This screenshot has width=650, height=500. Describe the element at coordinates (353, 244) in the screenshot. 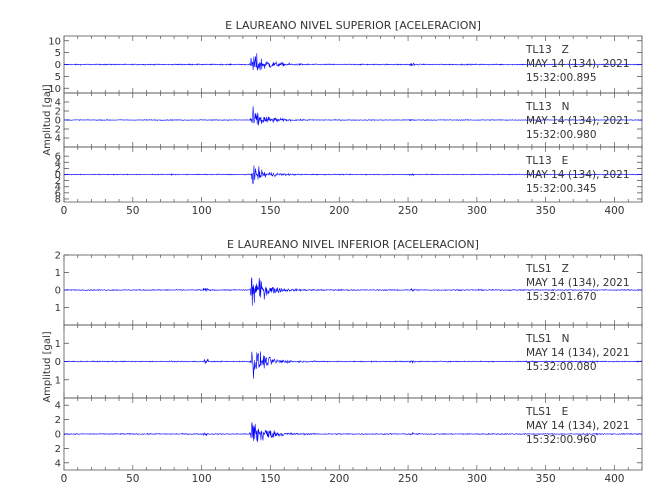

I see `chart-title: E LAUREANO NIVEL INFERIOR [ACELERACION]` at that location.